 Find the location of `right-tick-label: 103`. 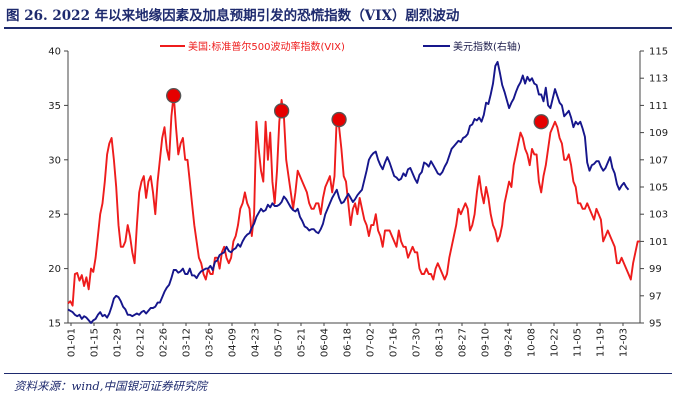

right-tick-label: 103 is located at coordinates (658, 215).